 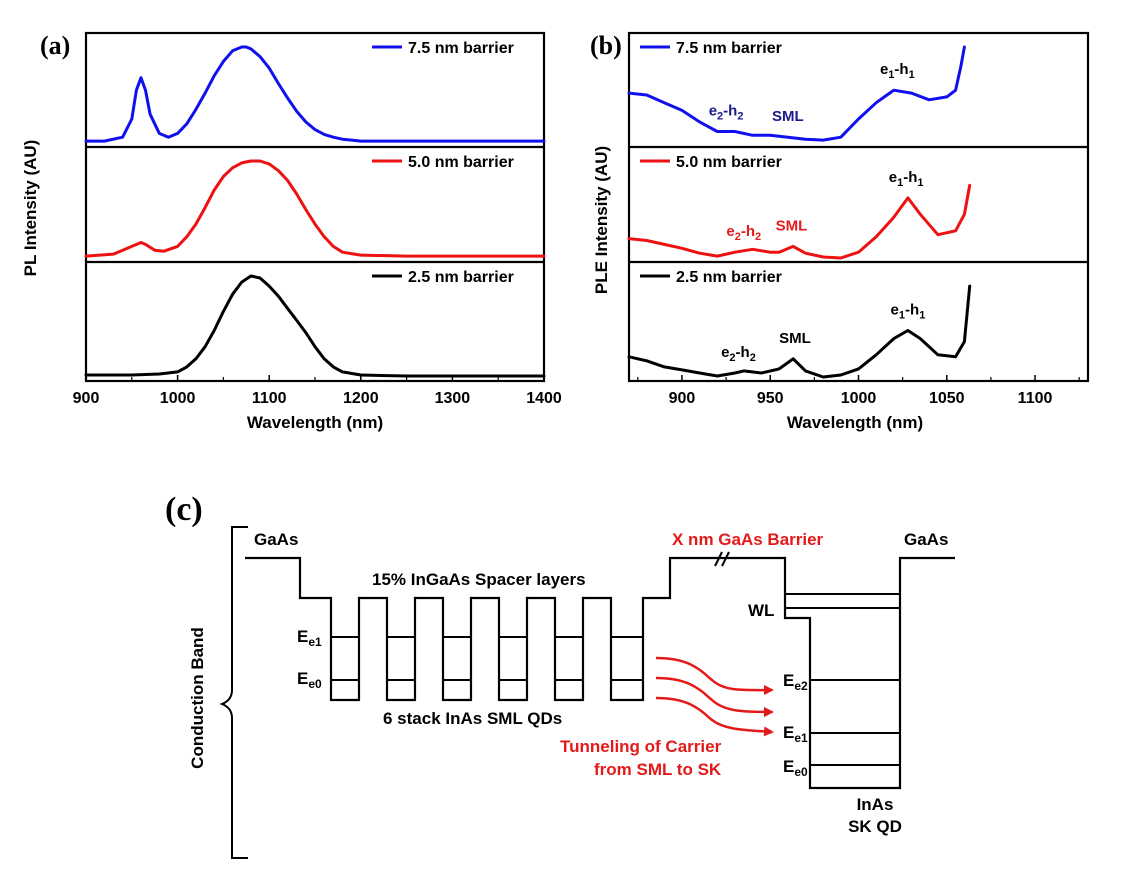 What do you see at coordinates (897, 71) in the screenshot?
I see `panel-b-annotation-1-3: e1-h1` at bounding box center [897, 71].